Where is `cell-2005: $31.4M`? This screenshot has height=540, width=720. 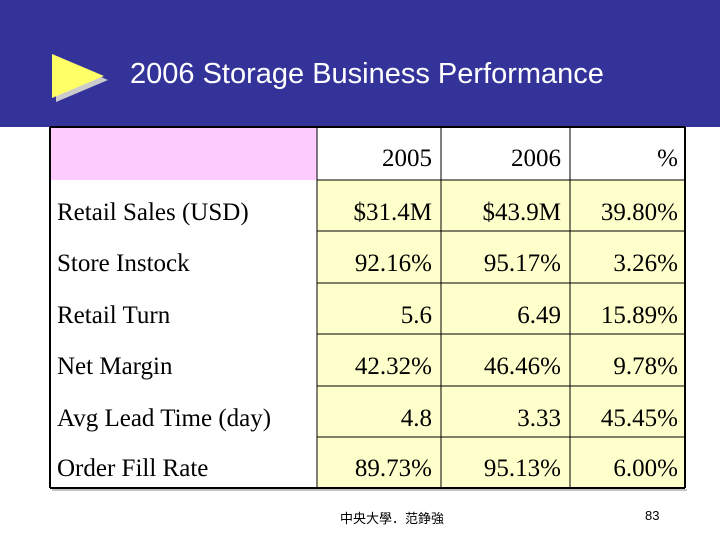
cell-2005: $31.4M is located at coordinates (392, 212).